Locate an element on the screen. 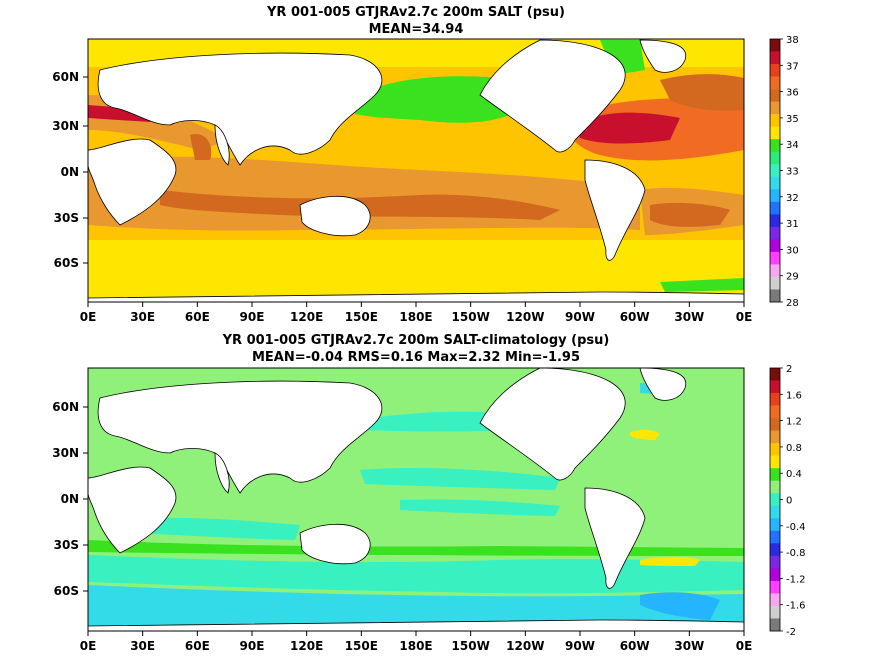 Image resolution: width=875 pixels, height=656 pixels. panel1-y-axis: 60N 30N 0N 30S 60S is located at coordinates (70, 170).